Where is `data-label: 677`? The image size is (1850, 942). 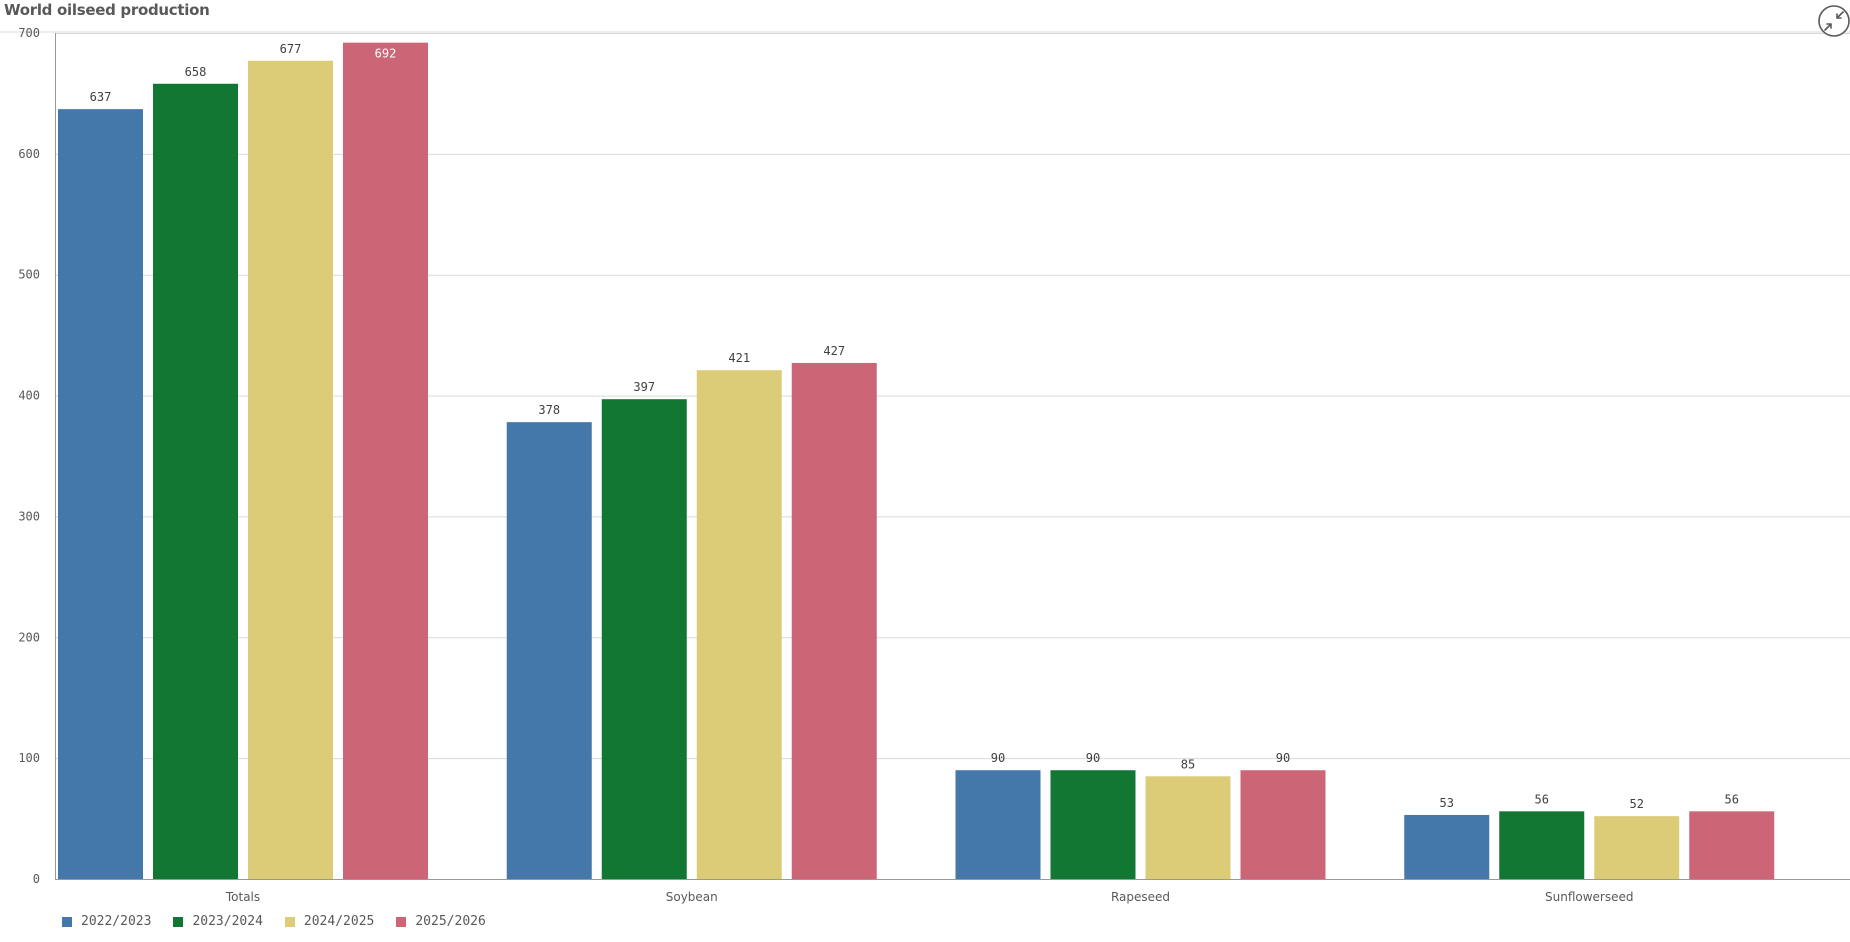 data-label: 677 is located at coordinates (291, 49).